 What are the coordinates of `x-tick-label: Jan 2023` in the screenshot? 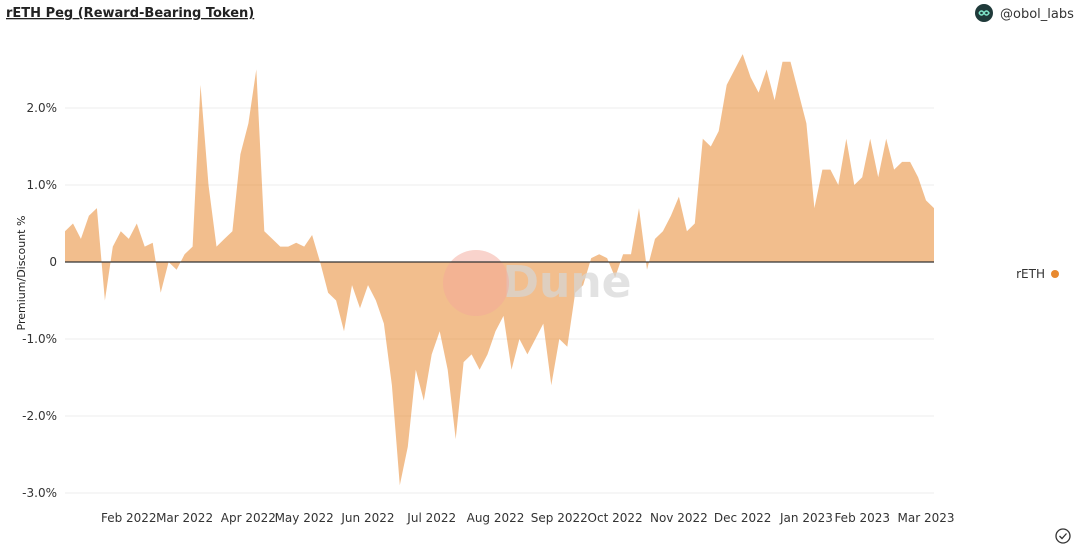 It's located at (806, 518).